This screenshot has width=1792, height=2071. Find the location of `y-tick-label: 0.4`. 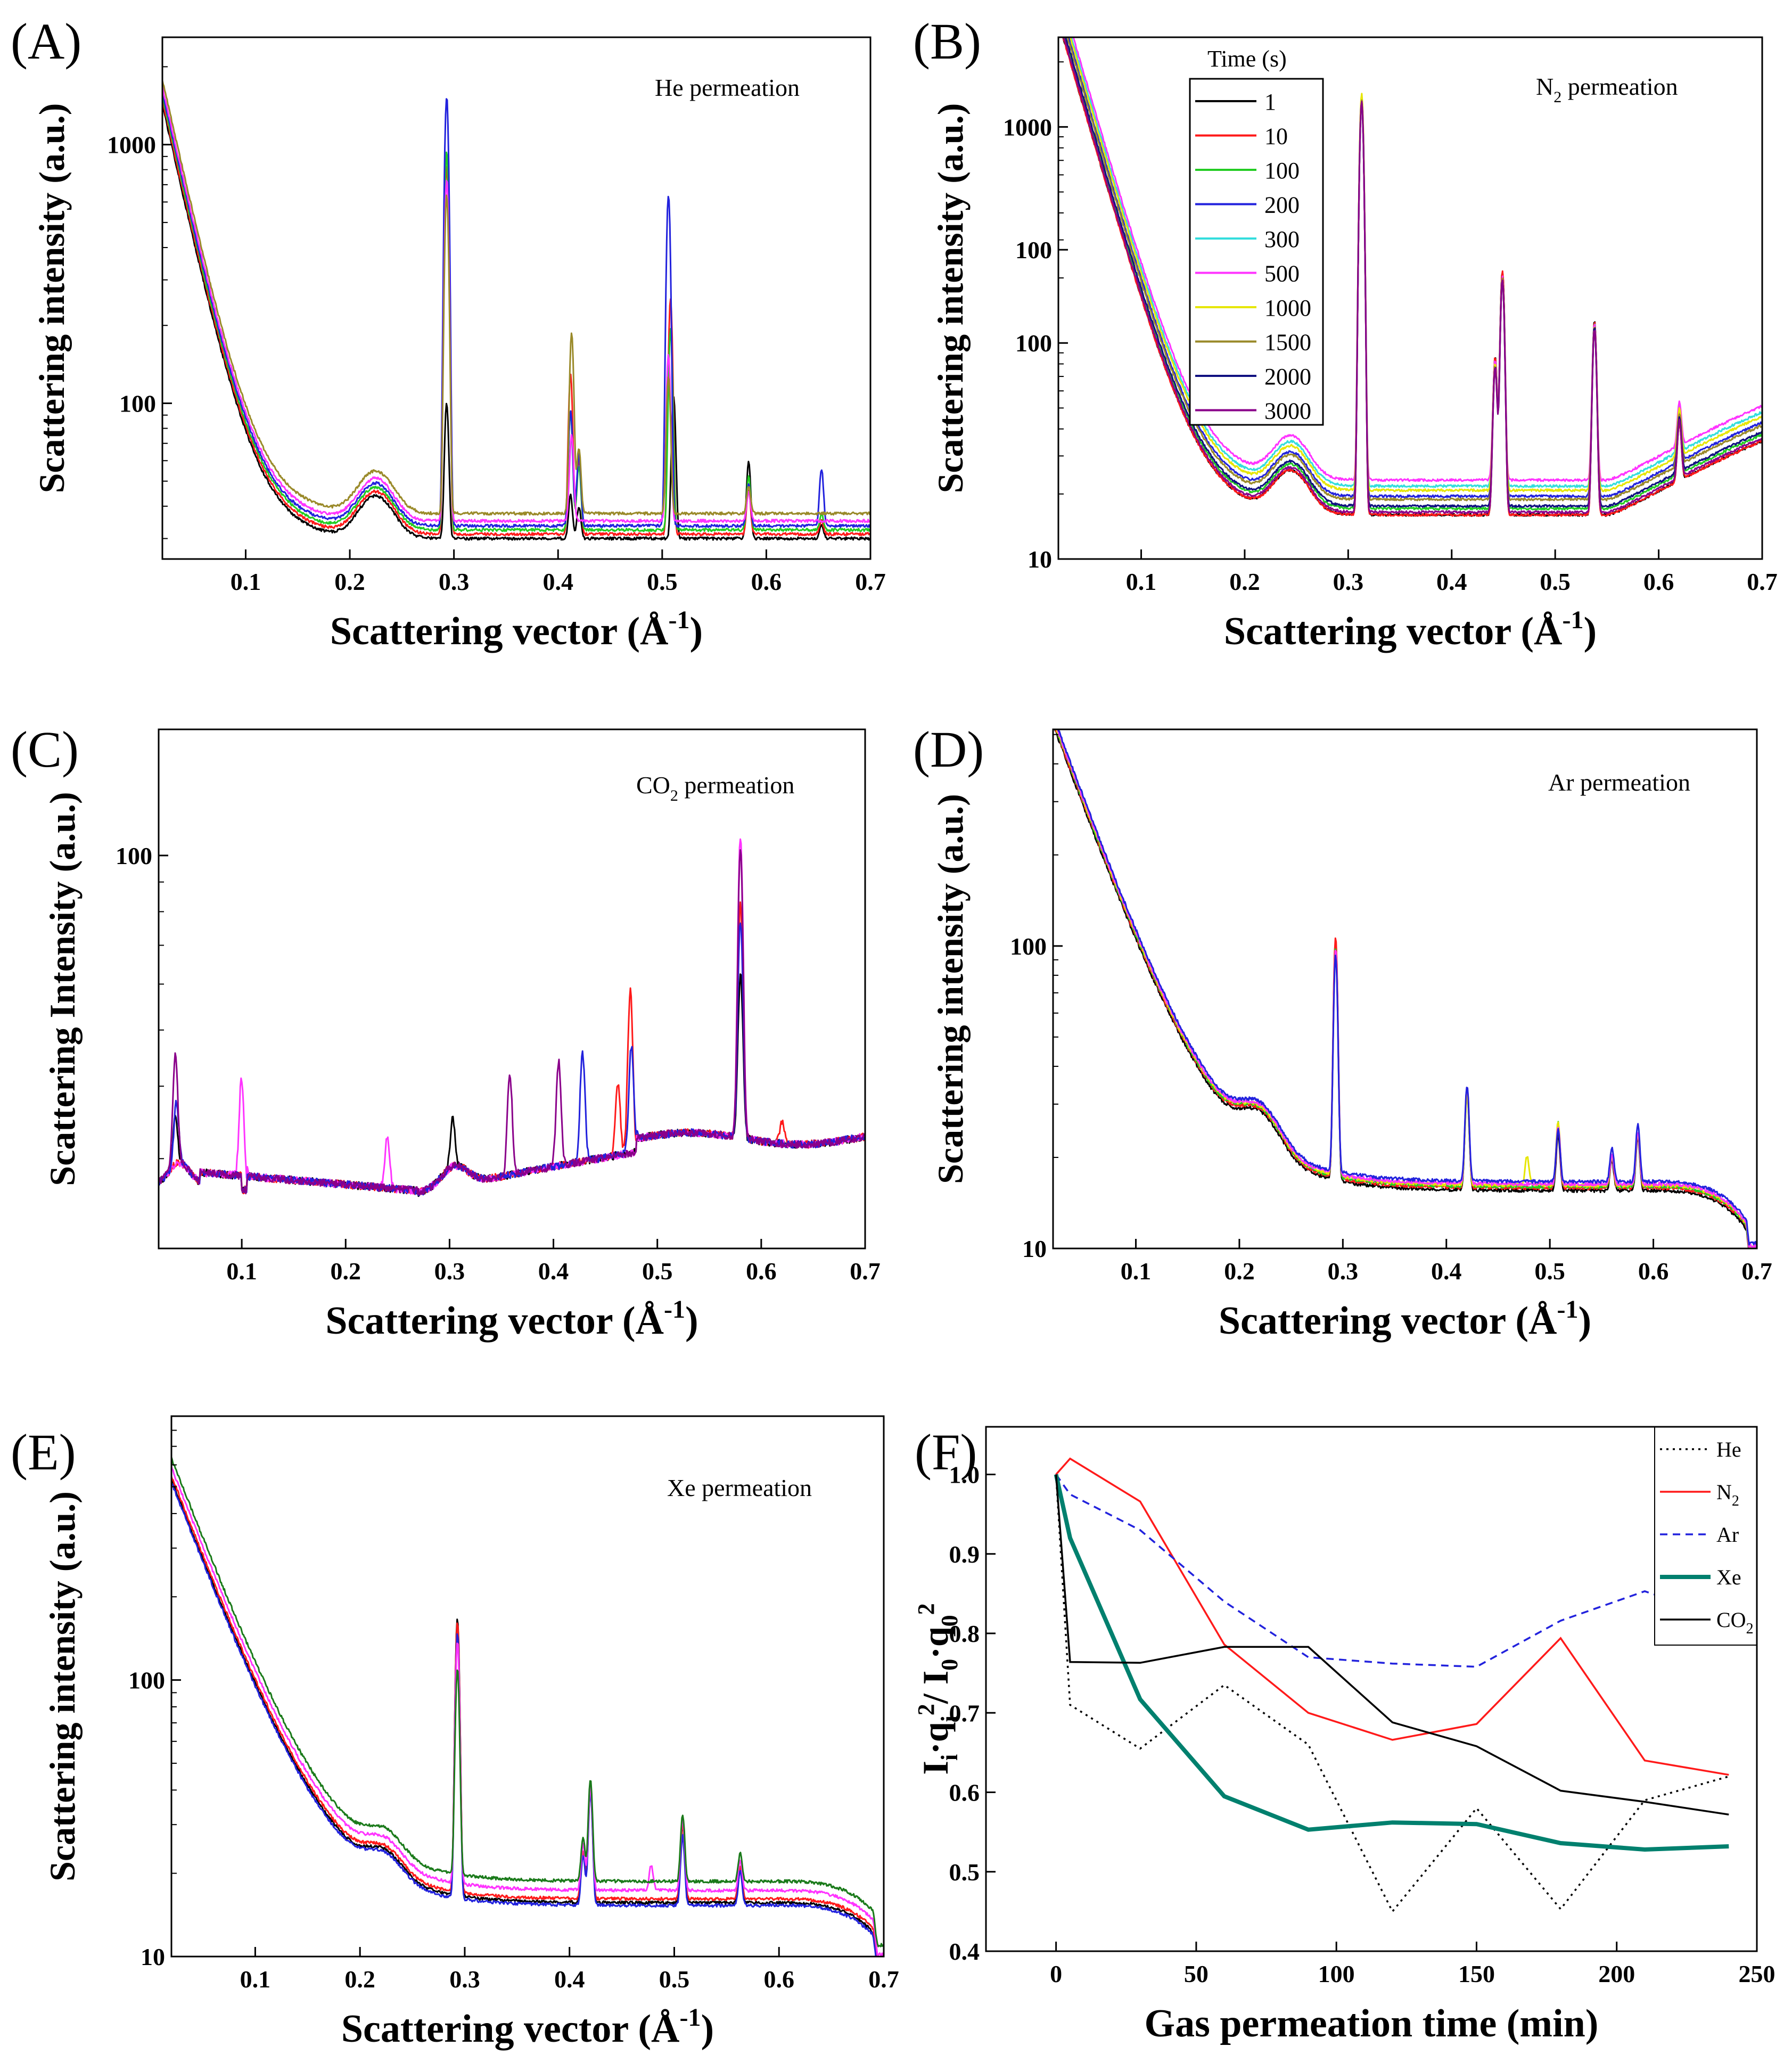

y-tick-label: 0.4 is located at coordinates (964, 1952).